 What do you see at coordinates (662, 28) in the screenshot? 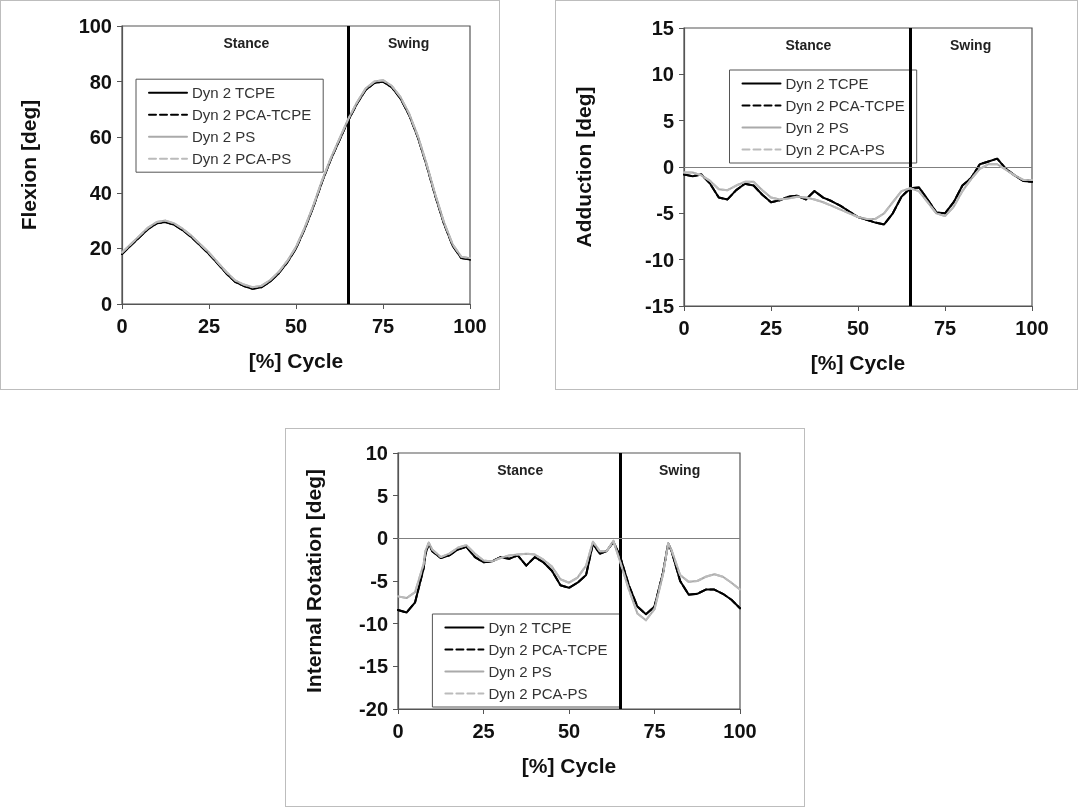
I see `y-tick-label: 15` at bounding box center [662, 28].